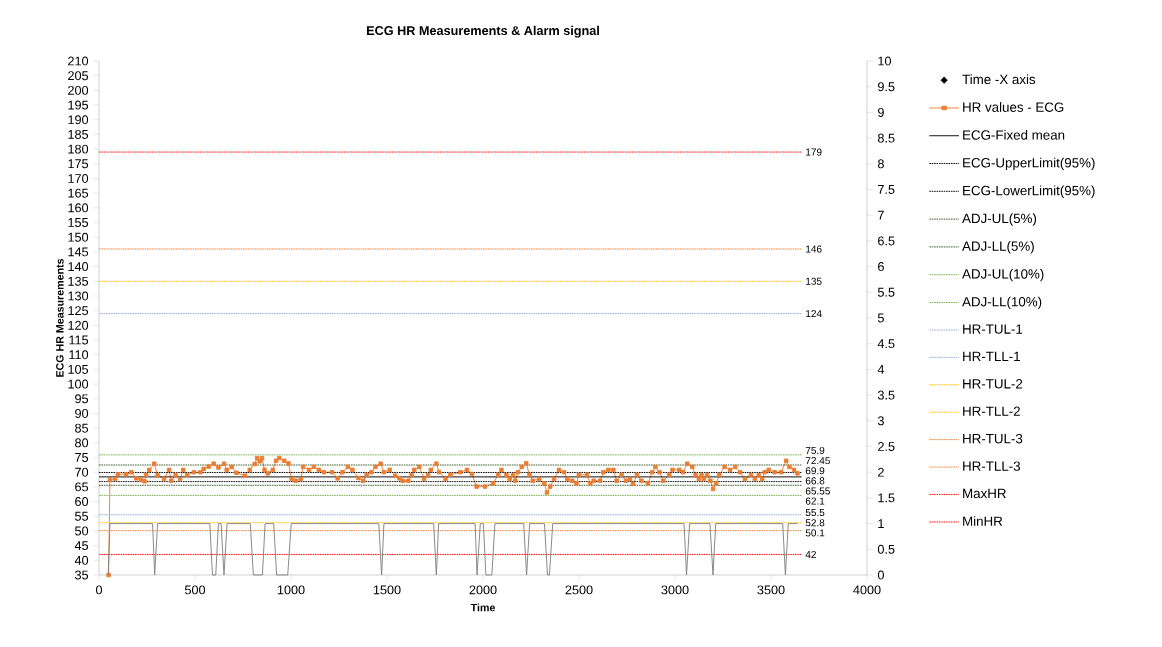 This screenshot has width=1162, height=647. What do you see at coordinates (78, 384) in the screenshot?
I see `y-tick-label: 100` at bounding box center [78, 384].